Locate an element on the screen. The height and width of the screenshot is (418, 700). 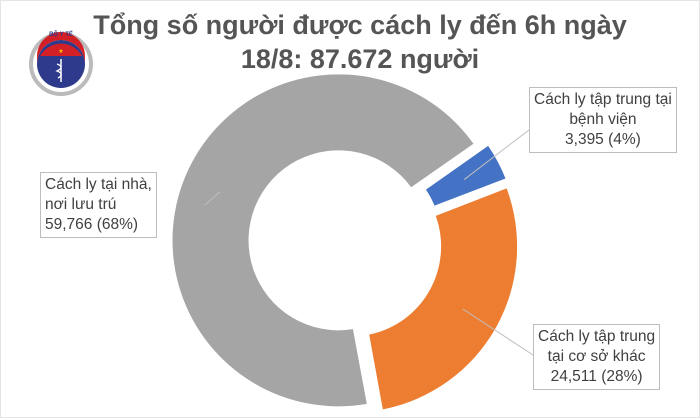
ministry-of-health-logo: ★ BỘ Y TẾ is located at coordinates (61, 63).